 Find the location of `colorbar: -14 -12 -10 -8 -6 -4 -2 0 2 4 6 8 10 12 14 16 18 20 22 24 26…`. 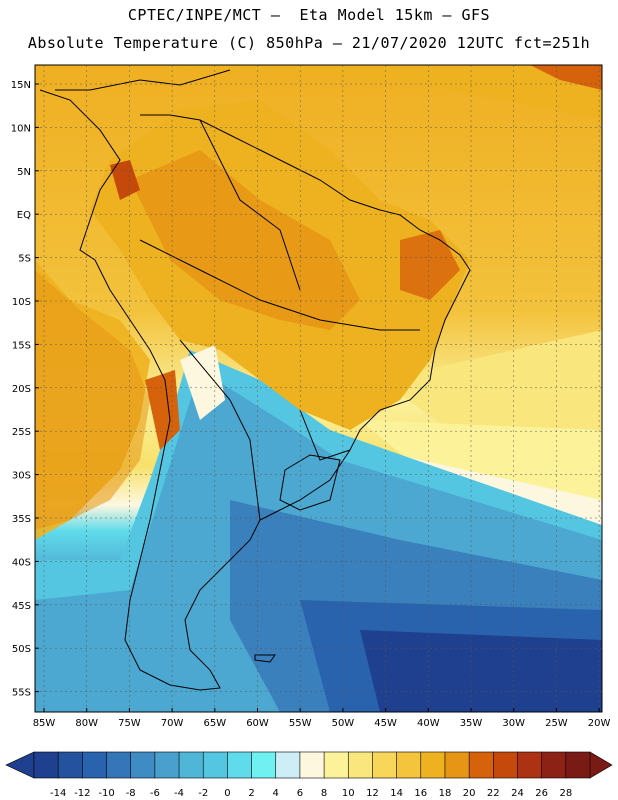

colorbar: -14 -12 -10 -8 -6 -4 -2 0 2 4 6 8 10 12 14 16 18 20 22 24 26… is located at coordinates (309, 775).